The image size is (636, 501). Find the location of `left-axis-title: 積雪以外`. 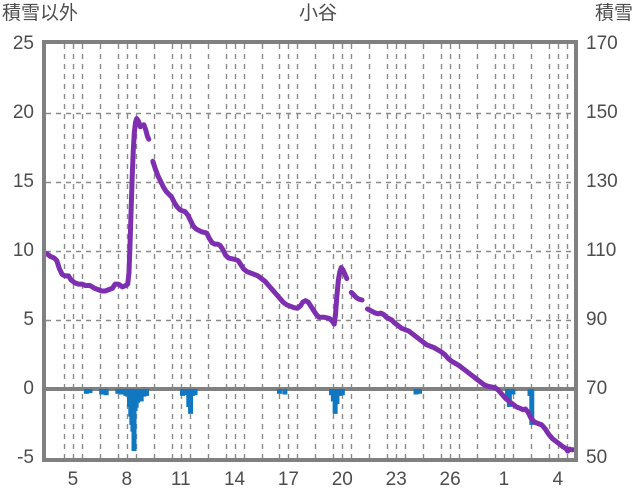

left-axis-title: 積雪以外 is located at coordinates (40, 13).